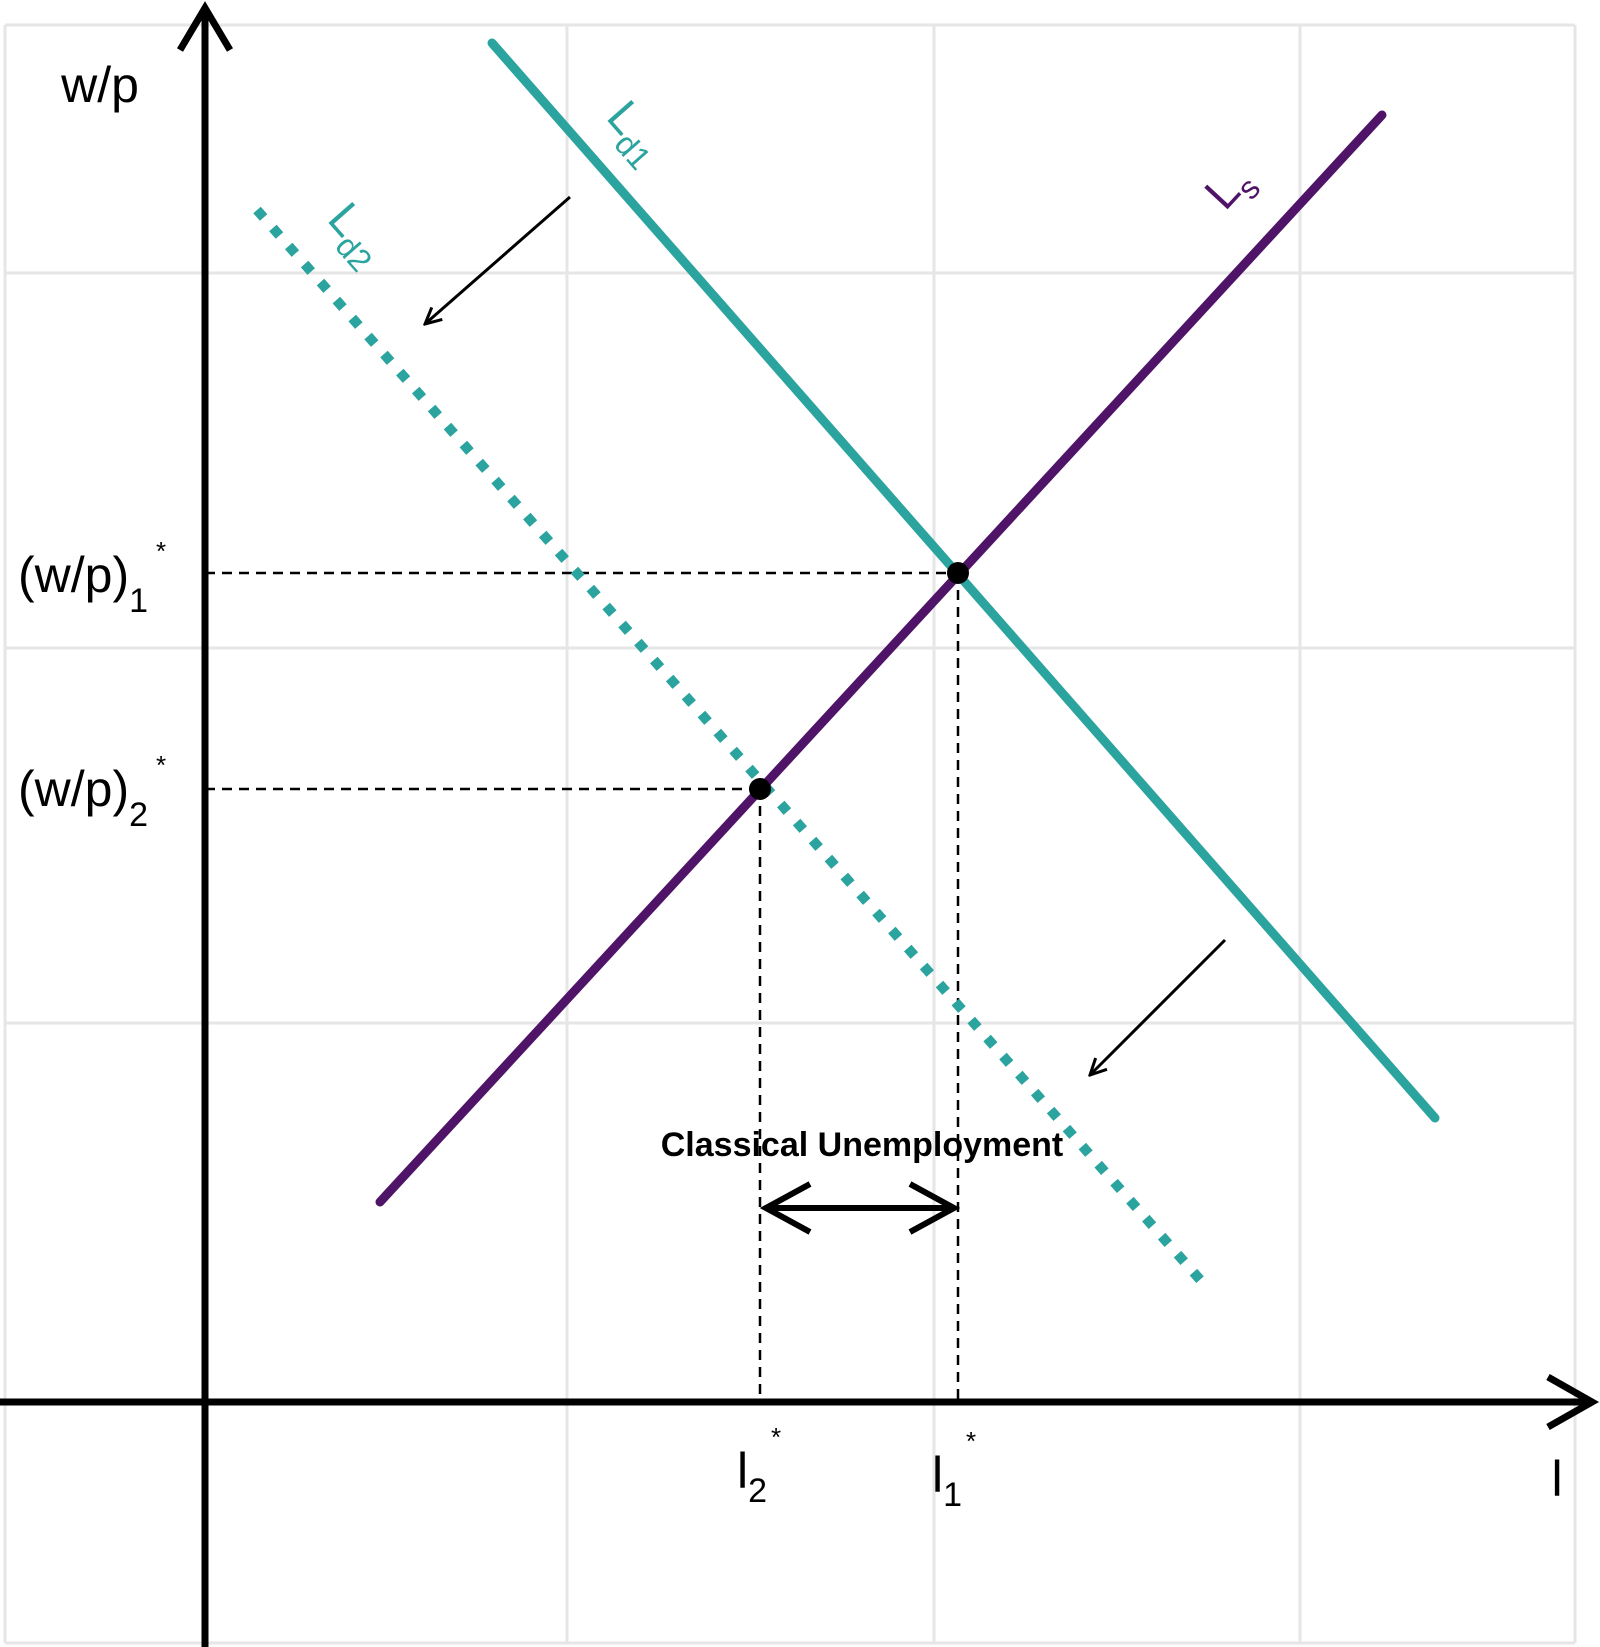  Describe the element at coordinates (92, 578) in the screenshot. I see `wage-label-1: (w/p)1*` at that location.